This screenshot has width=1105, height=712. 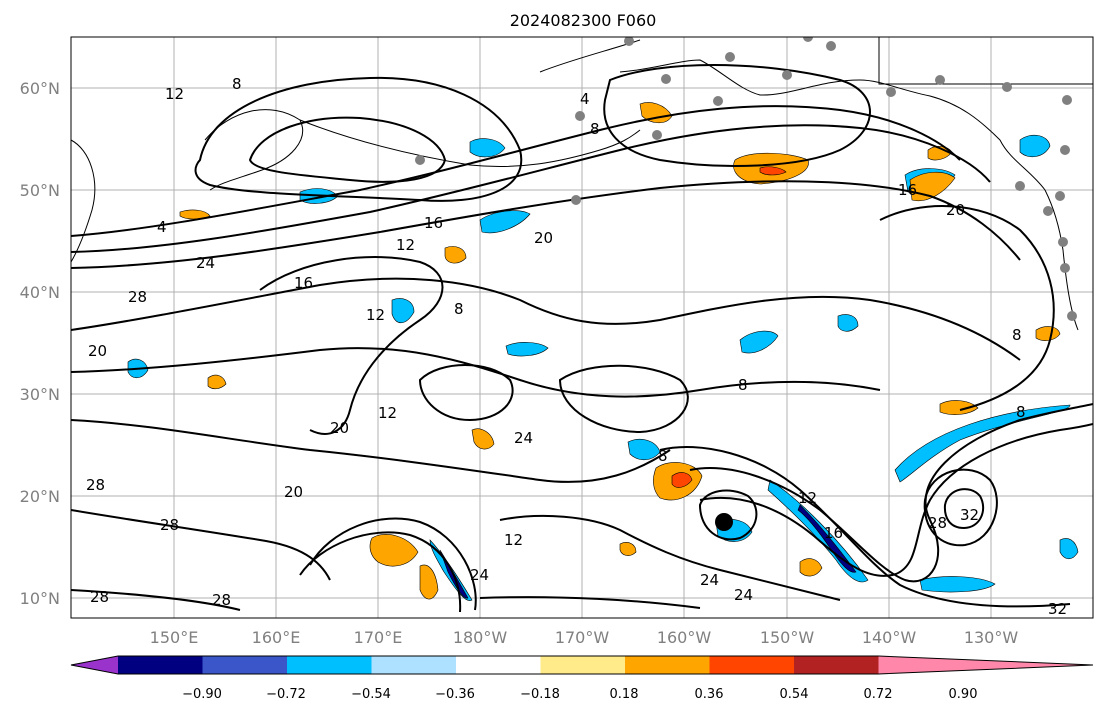 I want to click on shade-blue-coast, so click(x=1035, y=146).